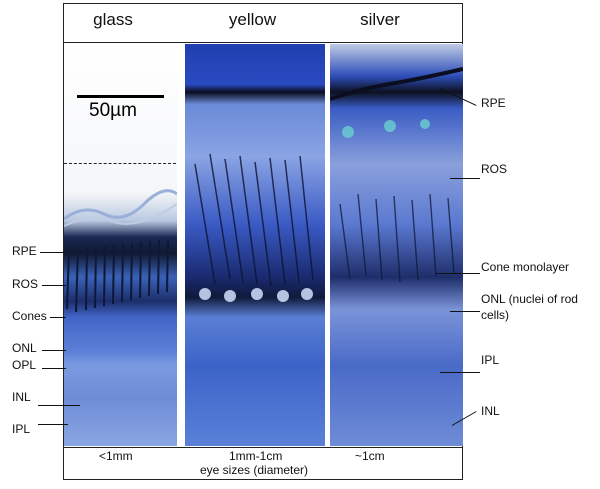 This screenshot has height=489, width=600. Describe the element at coordinates (21, 429) in the screenshot. I see `label-left-ipl: IPL` at that location.